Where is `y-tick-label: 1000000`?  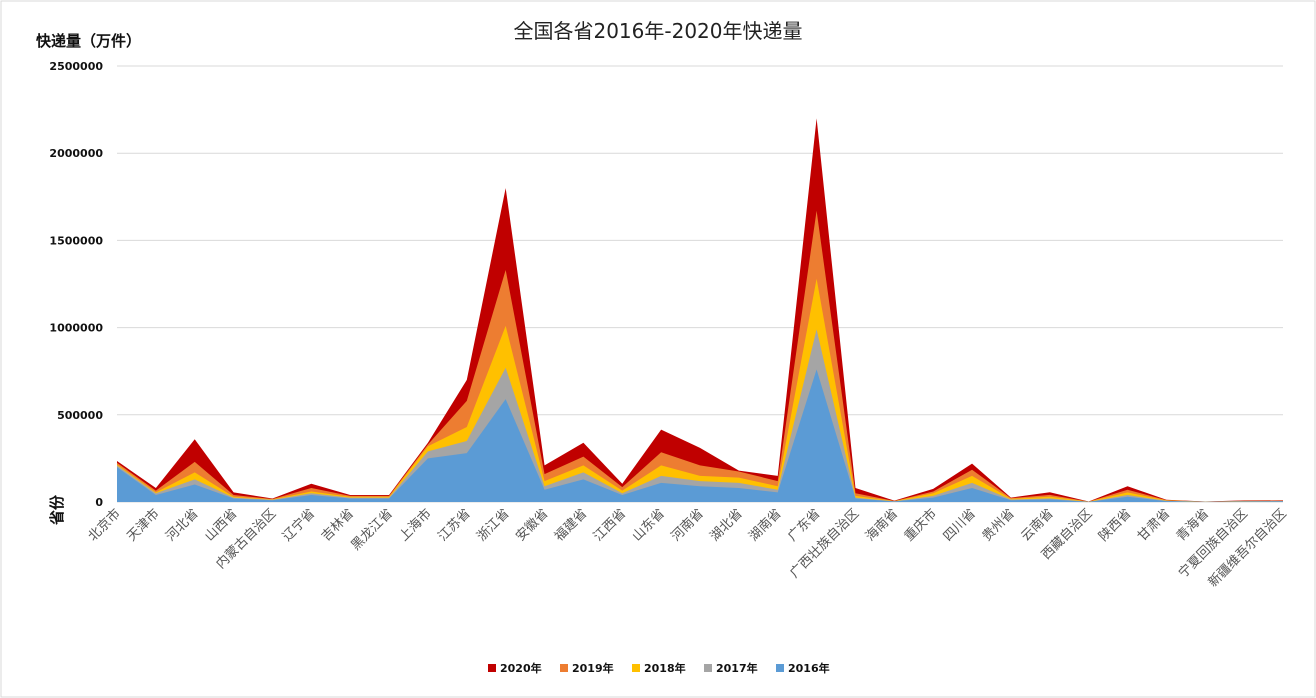 y-tick-label: 1000000 is located at coordinates (76, 328).